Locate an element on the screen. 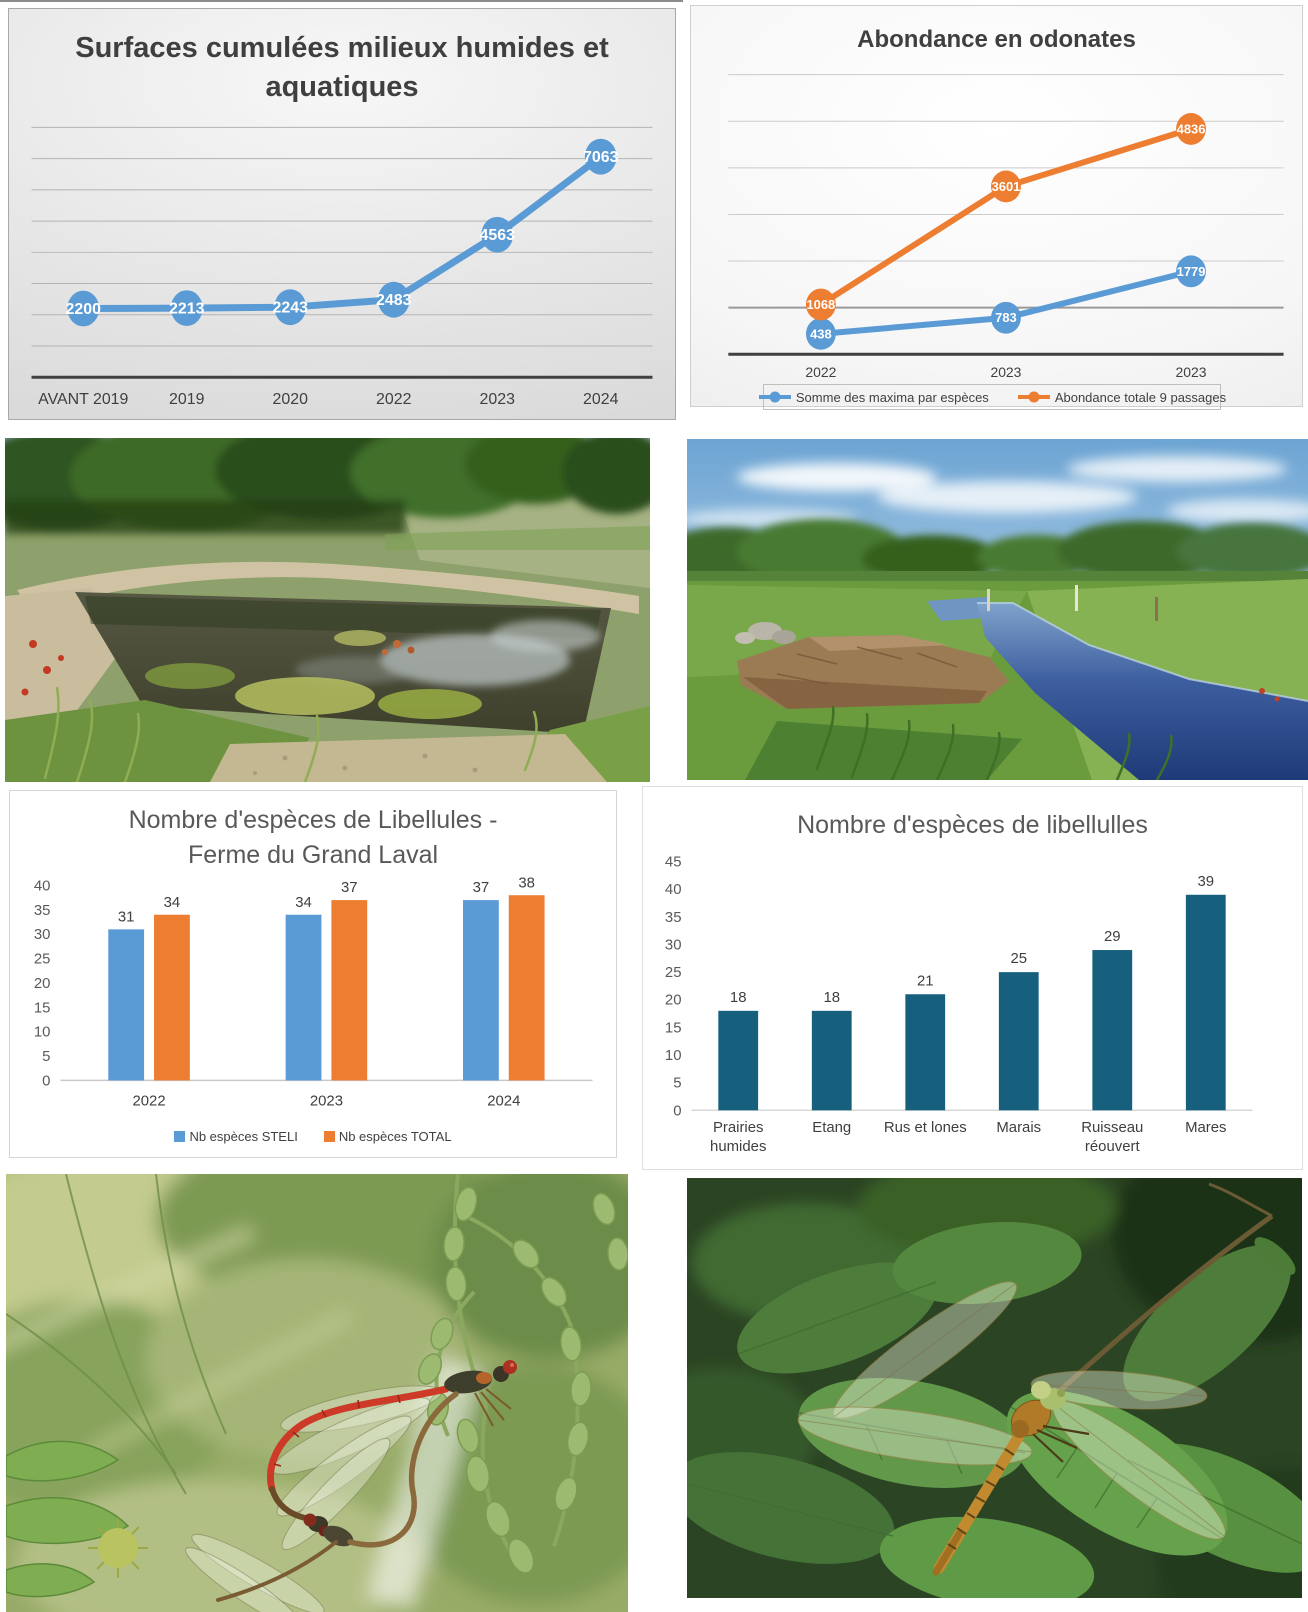 This screenshot has width=1308, height=1612. svg-text: 4563 is located at coordinates (498, 235).